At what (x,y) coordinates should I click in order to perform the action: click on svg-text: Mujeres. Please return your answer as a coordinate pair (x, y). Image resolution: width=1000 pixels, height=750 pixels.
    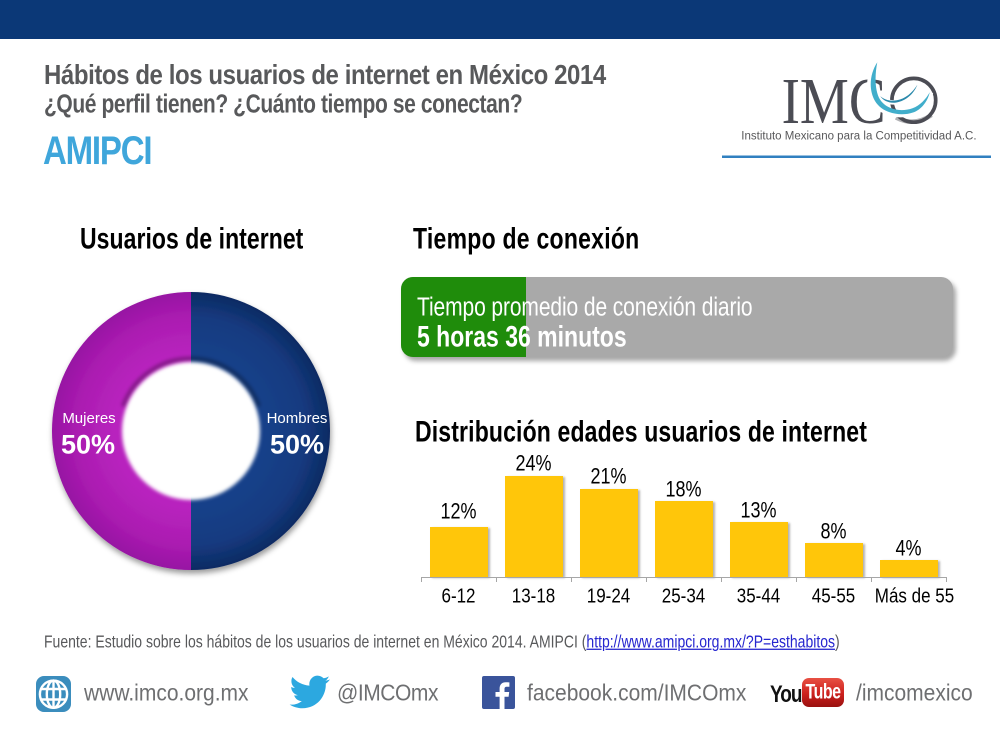
    Looking at the image, I should click on (88, 418).